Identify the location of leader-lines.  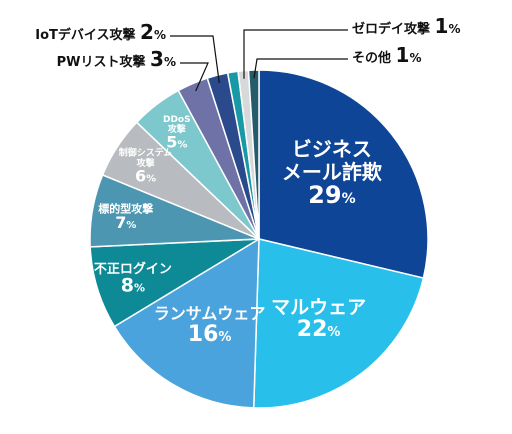
(259, 60).